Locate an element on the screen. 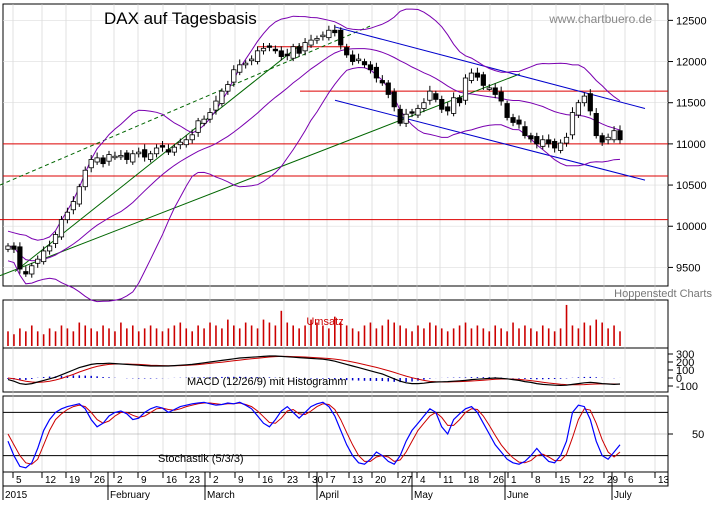 This screenshot has width=723, height=508. x-tick-label: 20 is located at coordinates (381, 480).